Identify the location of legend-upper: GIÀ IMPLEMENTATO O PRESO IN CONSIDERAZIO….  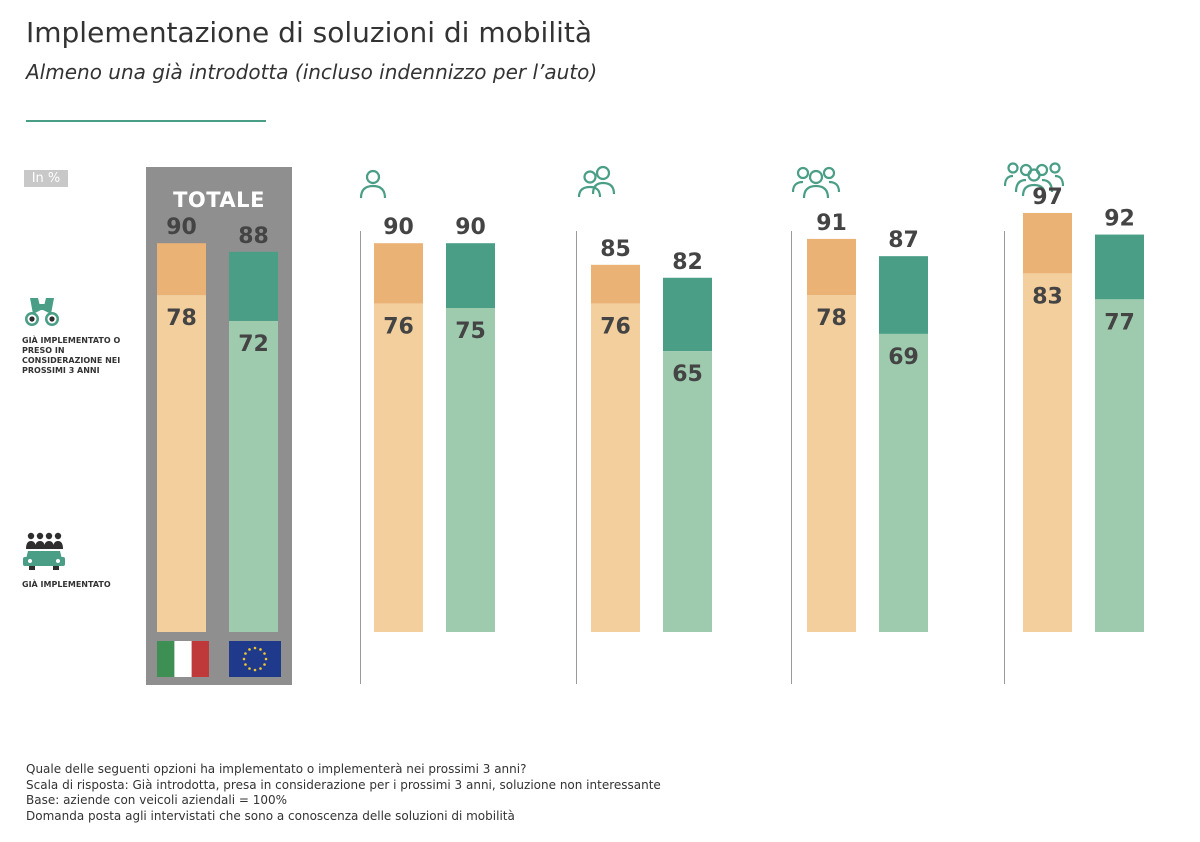
(77, 336).